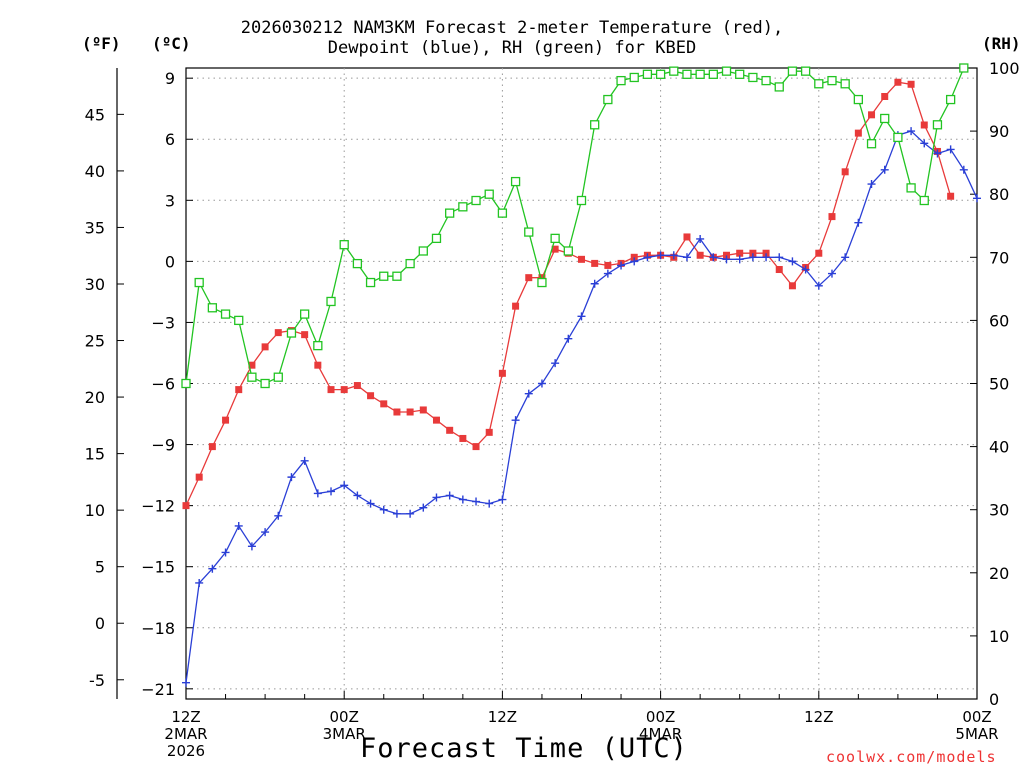 Image resolution: width=1024 pixels, height=768 pixels. I want to click on fahrenheit-tick-label: 30, so click(95, 284).